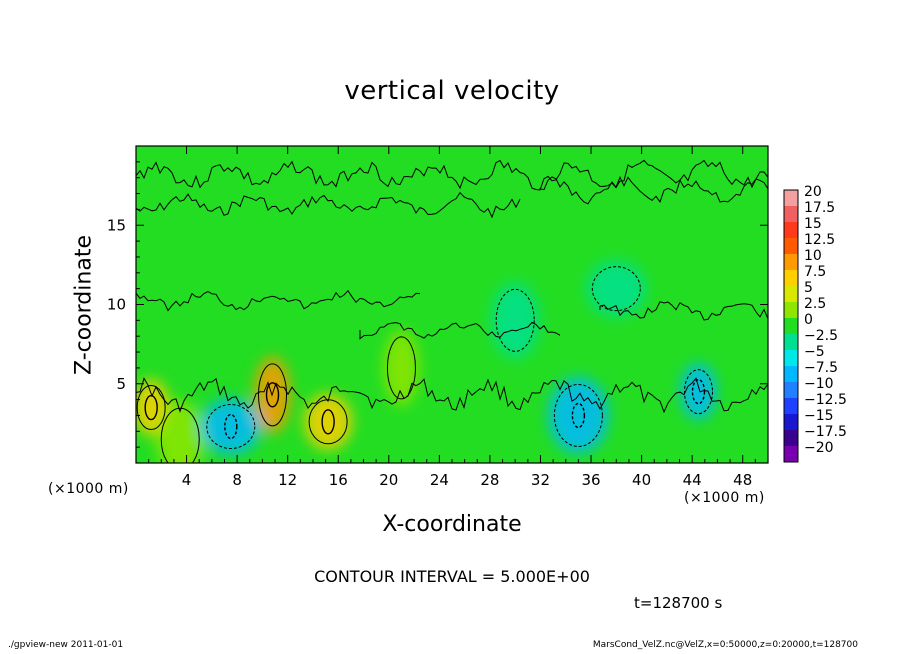 The width and height of the screenshot is (904, 654). Describe the element at coordinates (388, 480) in the screenshot. I see `x-tick-label: 20` at that location.